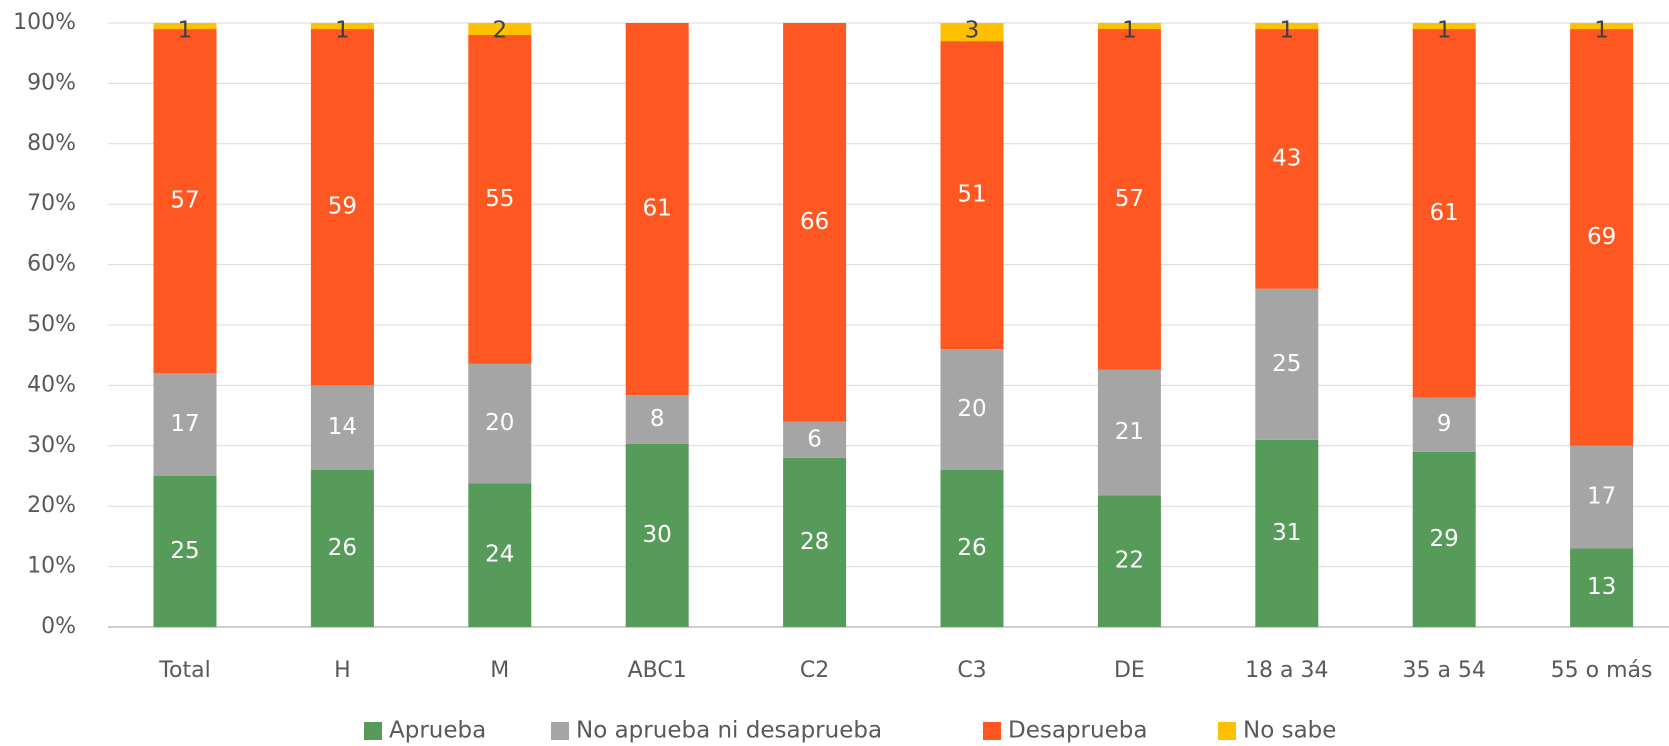 The width and height of the screenshot is (1669, 746). Describe the element at coordinates (51, 143) in the screenshot. I see `y-tick-label: 80%` at that location.